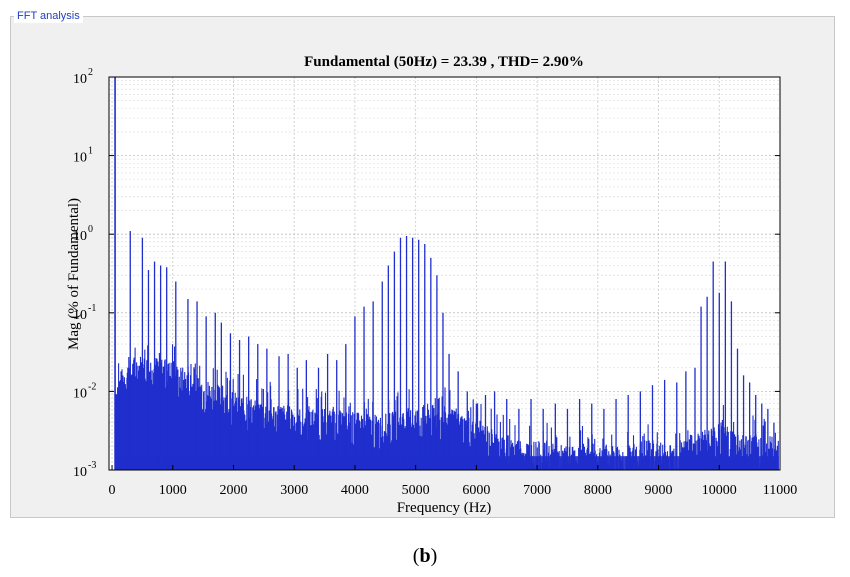 This screenshot has height=577, width=850. Describe the element at coordinates (444, 62) in the screenshot. I see `chart-title: Fundamental (50Hz) = 23.39 , THD= 2.90%` at that location.